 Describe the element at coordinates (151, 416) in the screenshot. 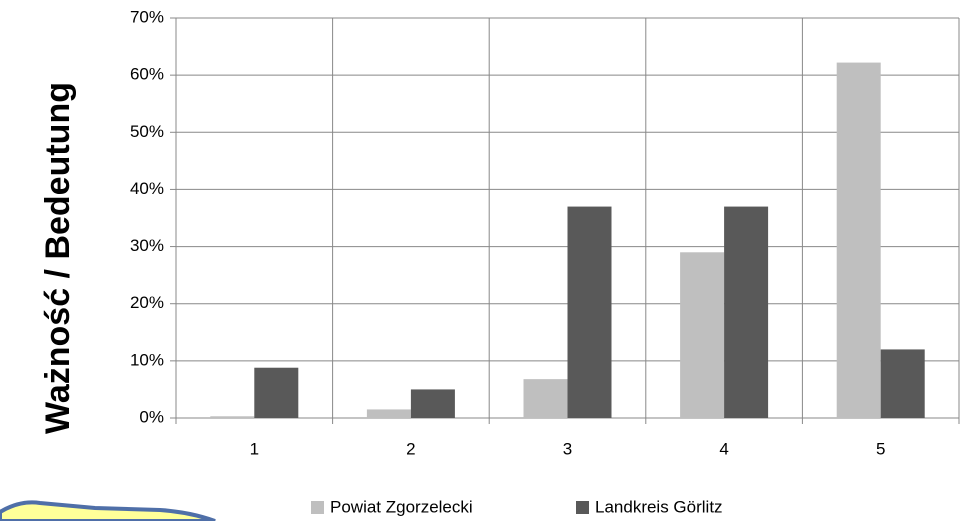

I see `y-tick-label: 0%` at that location.